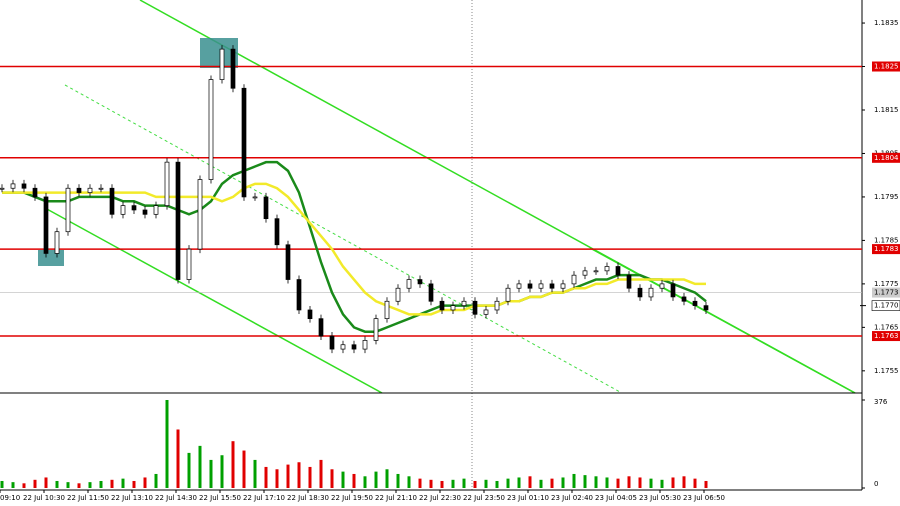 The width and height of the screenshot is (900, 506). What do you see at coordinates (876, 484) in the screenshot?
I see `volume-tick-label: 0` at bounding box center [876, 484].